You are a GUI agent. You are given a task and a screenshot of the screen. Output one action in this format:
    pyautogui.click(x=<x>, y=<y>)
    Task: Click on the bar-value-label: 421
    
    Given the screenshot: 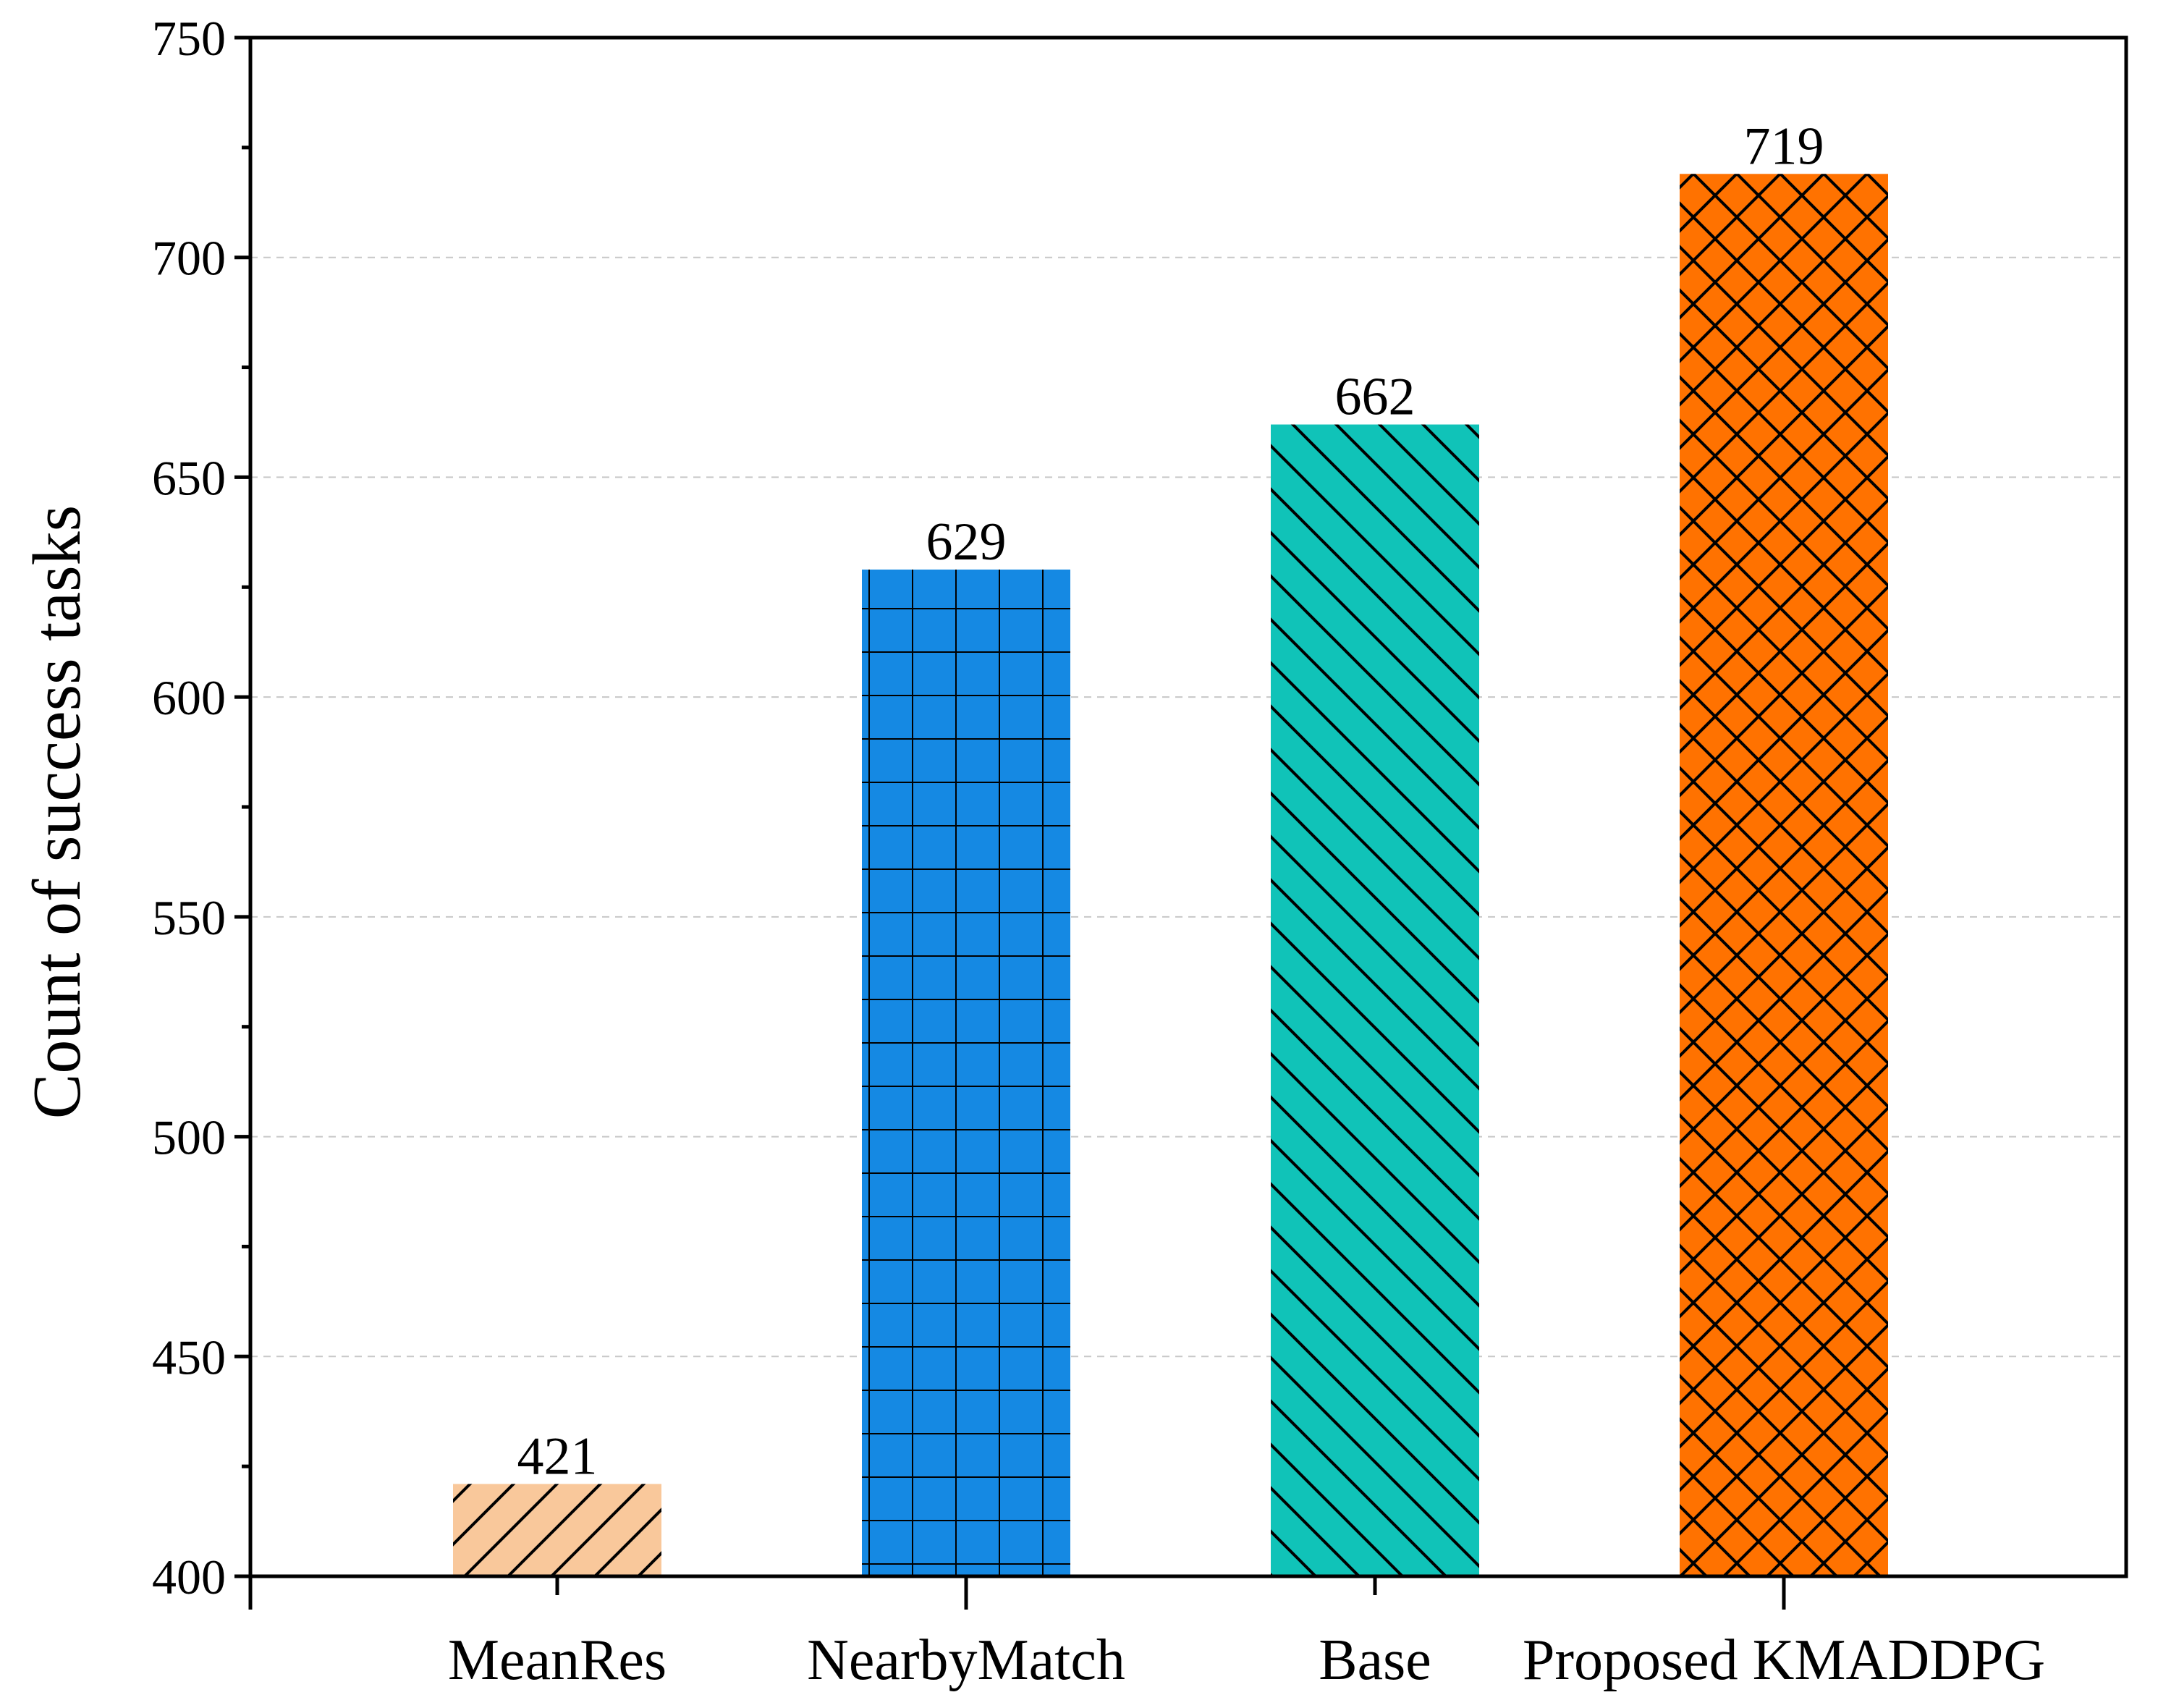 What is the action you would take?
    pyautogui.click(x=557, y=1456)
    